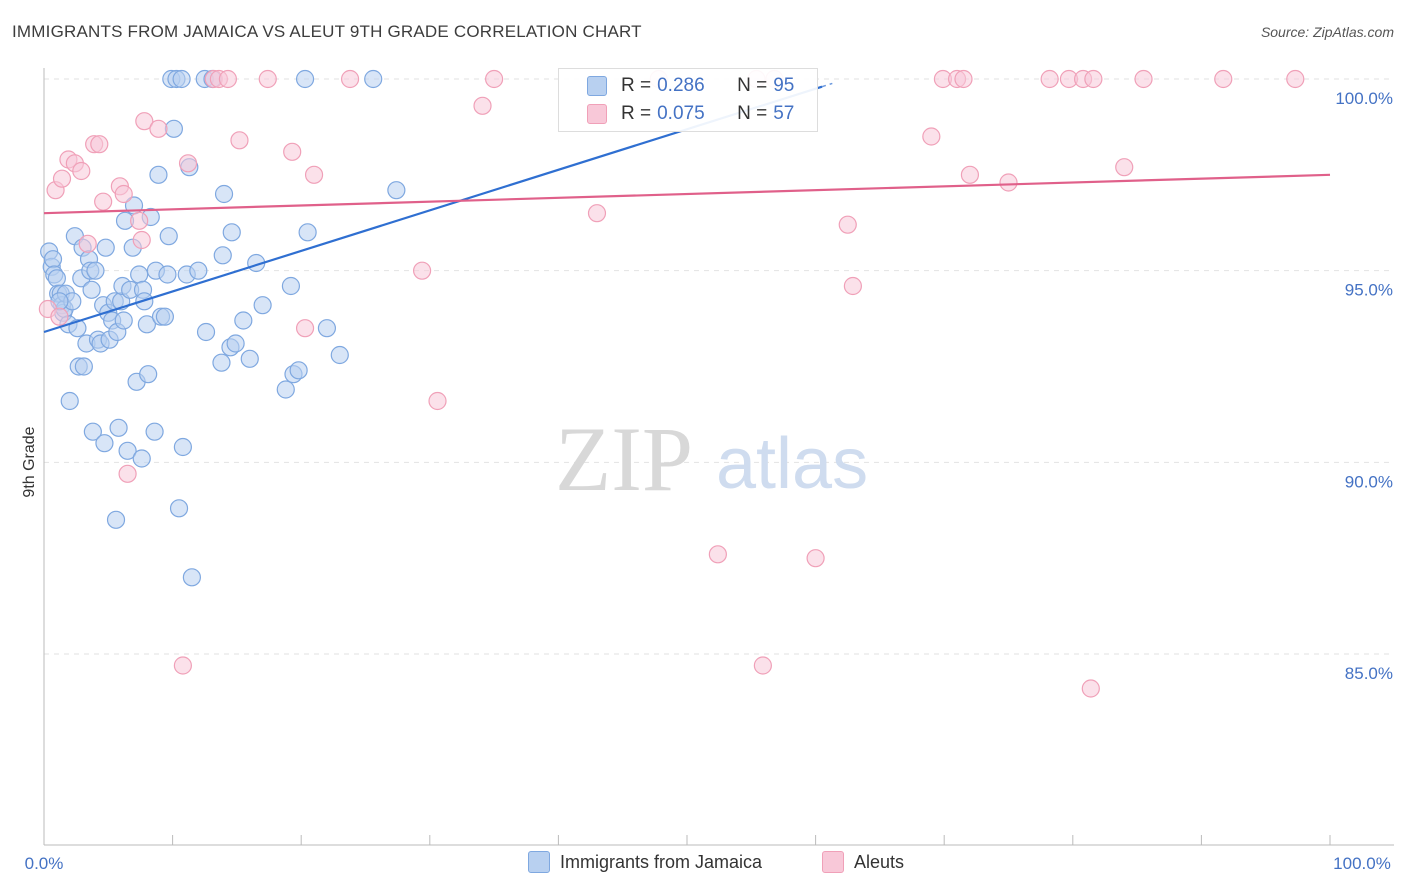 This screenshot has width=1406, height=892. I want to click on bottom-legend-swatch-jamaica, so click(539, 862).